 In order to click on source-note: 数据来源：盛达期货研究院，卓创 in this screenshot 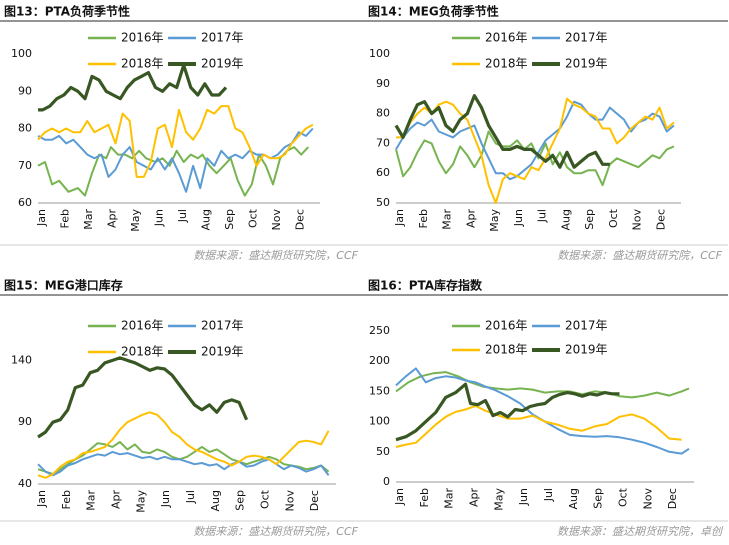, I will do `click(640, 531)`.